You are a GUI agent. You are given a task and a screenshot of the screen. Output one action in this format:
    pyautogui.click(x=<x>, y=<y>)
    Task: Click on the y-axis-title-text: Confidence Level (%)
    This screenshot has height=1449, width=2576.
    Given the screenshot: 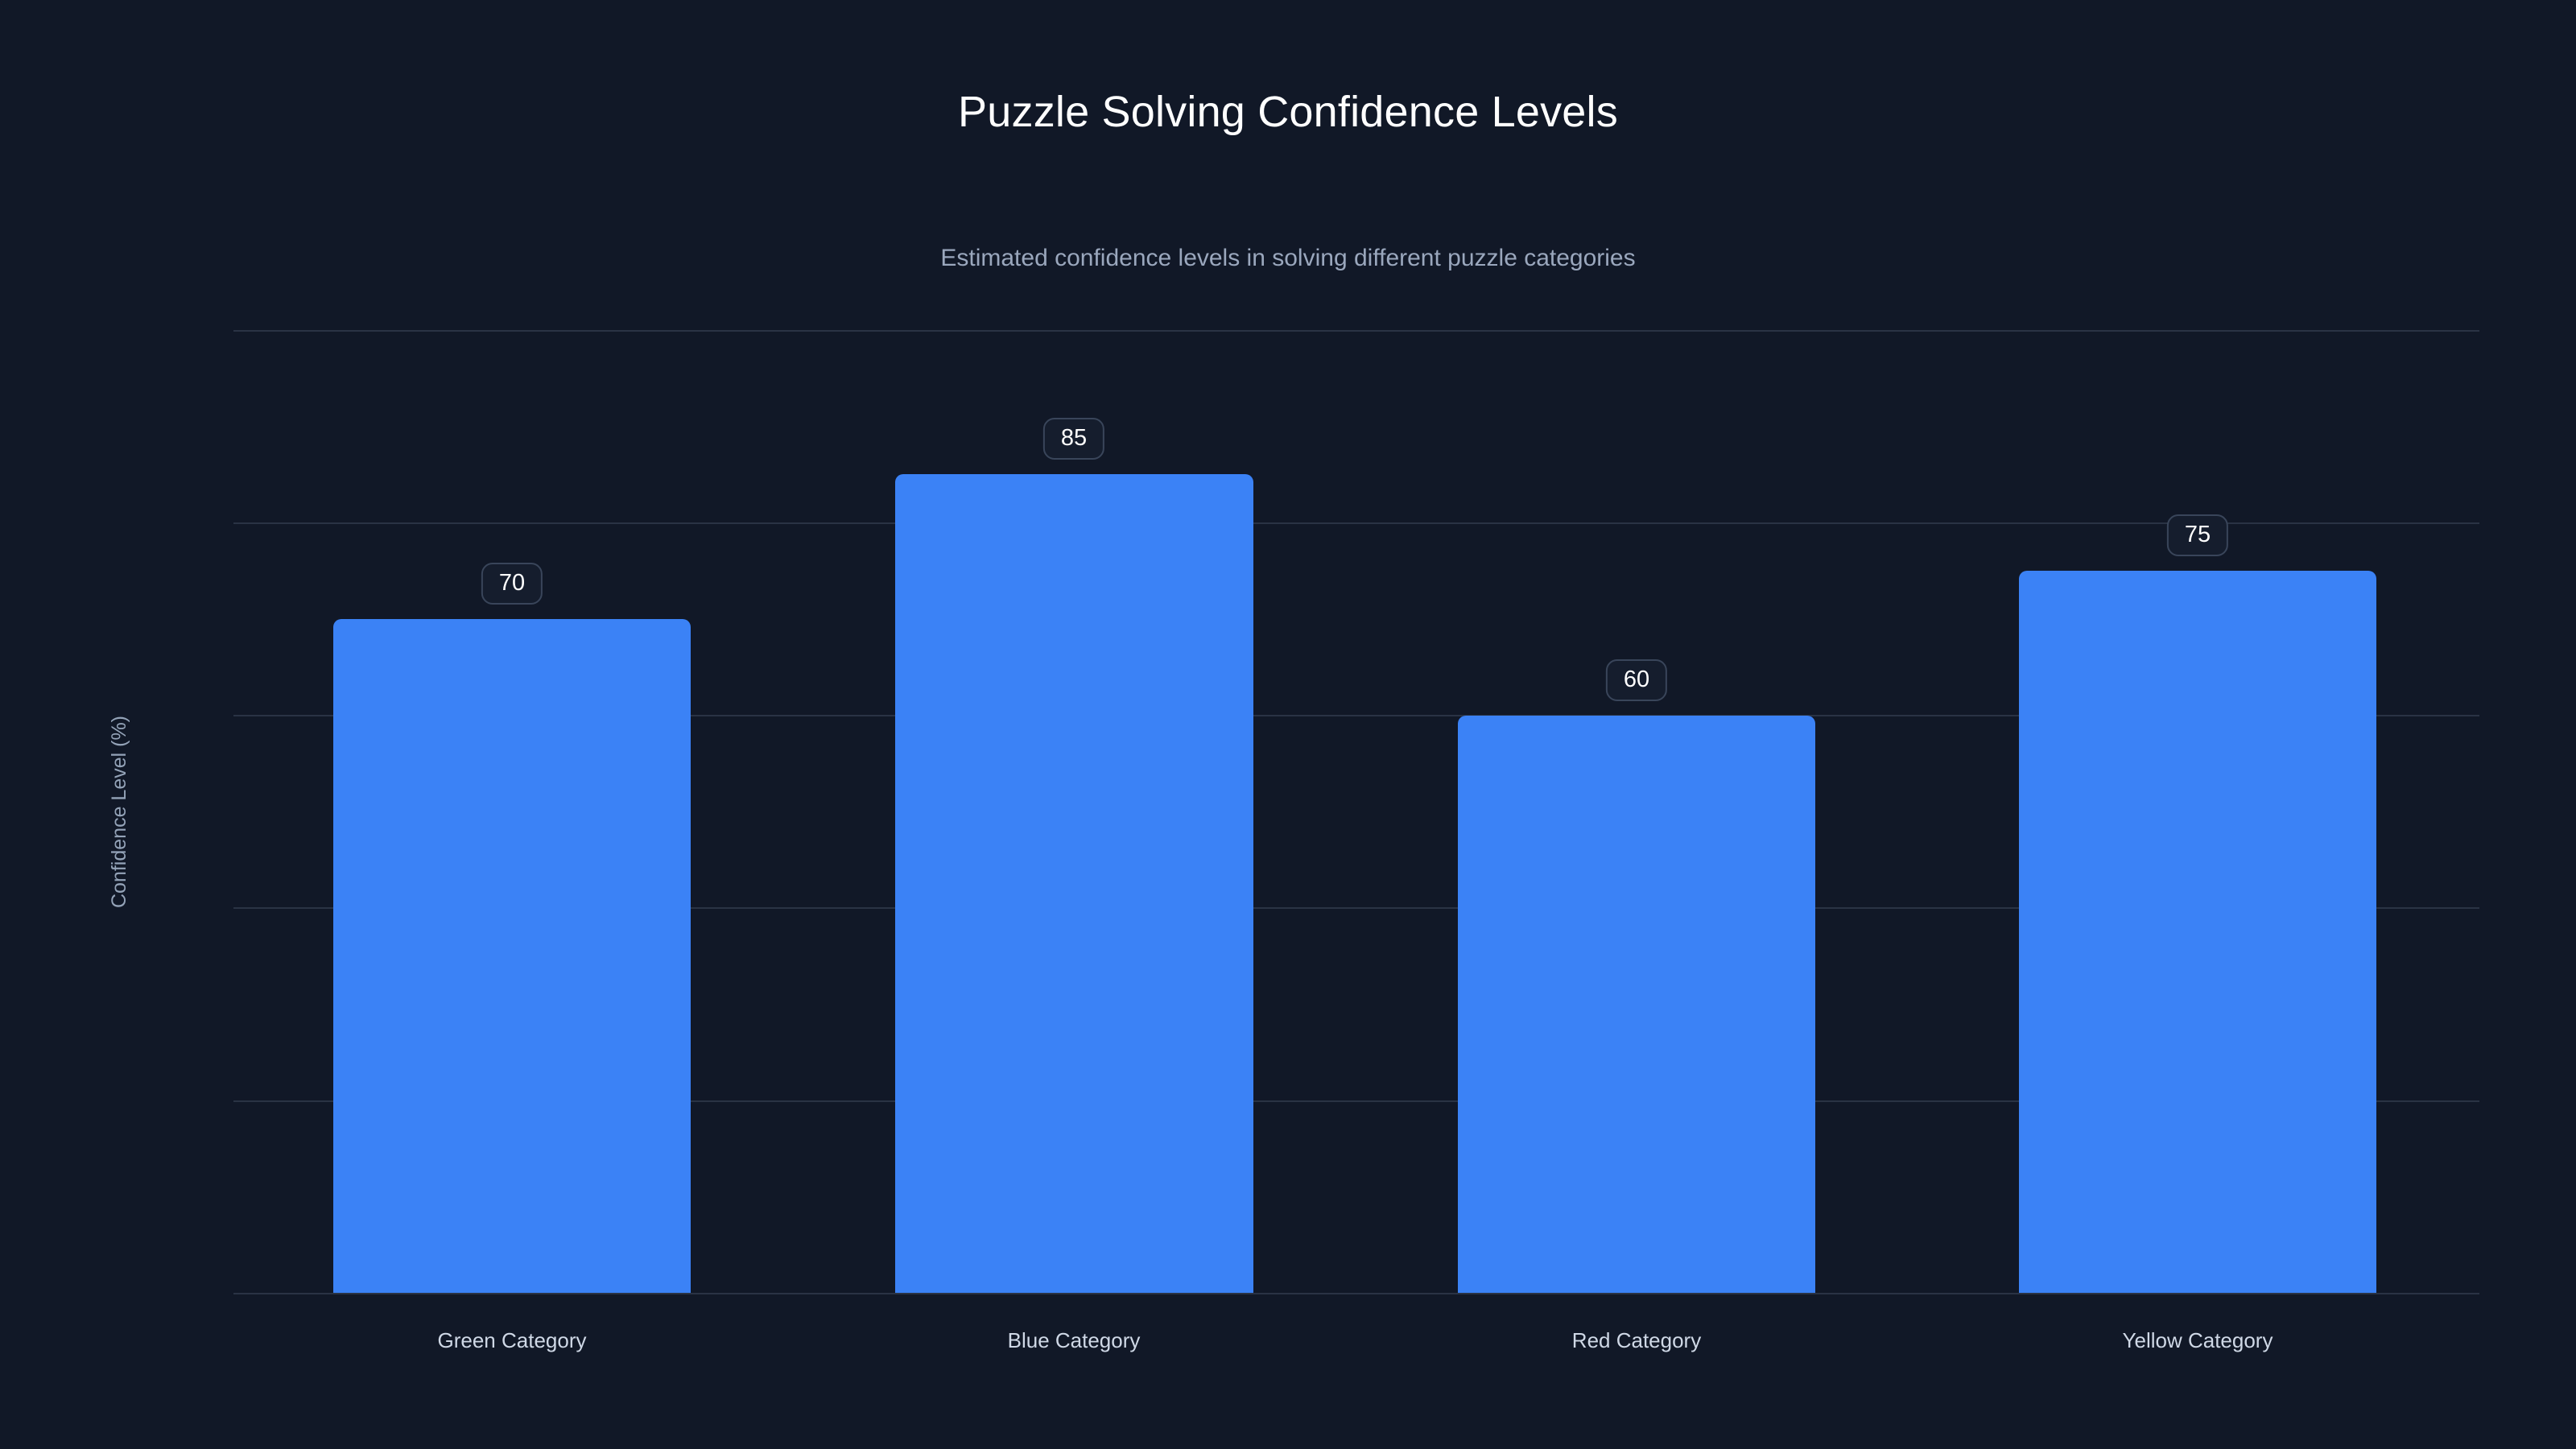 What is the action you would take?
    pyautogui.click(x=118, y=811)
    